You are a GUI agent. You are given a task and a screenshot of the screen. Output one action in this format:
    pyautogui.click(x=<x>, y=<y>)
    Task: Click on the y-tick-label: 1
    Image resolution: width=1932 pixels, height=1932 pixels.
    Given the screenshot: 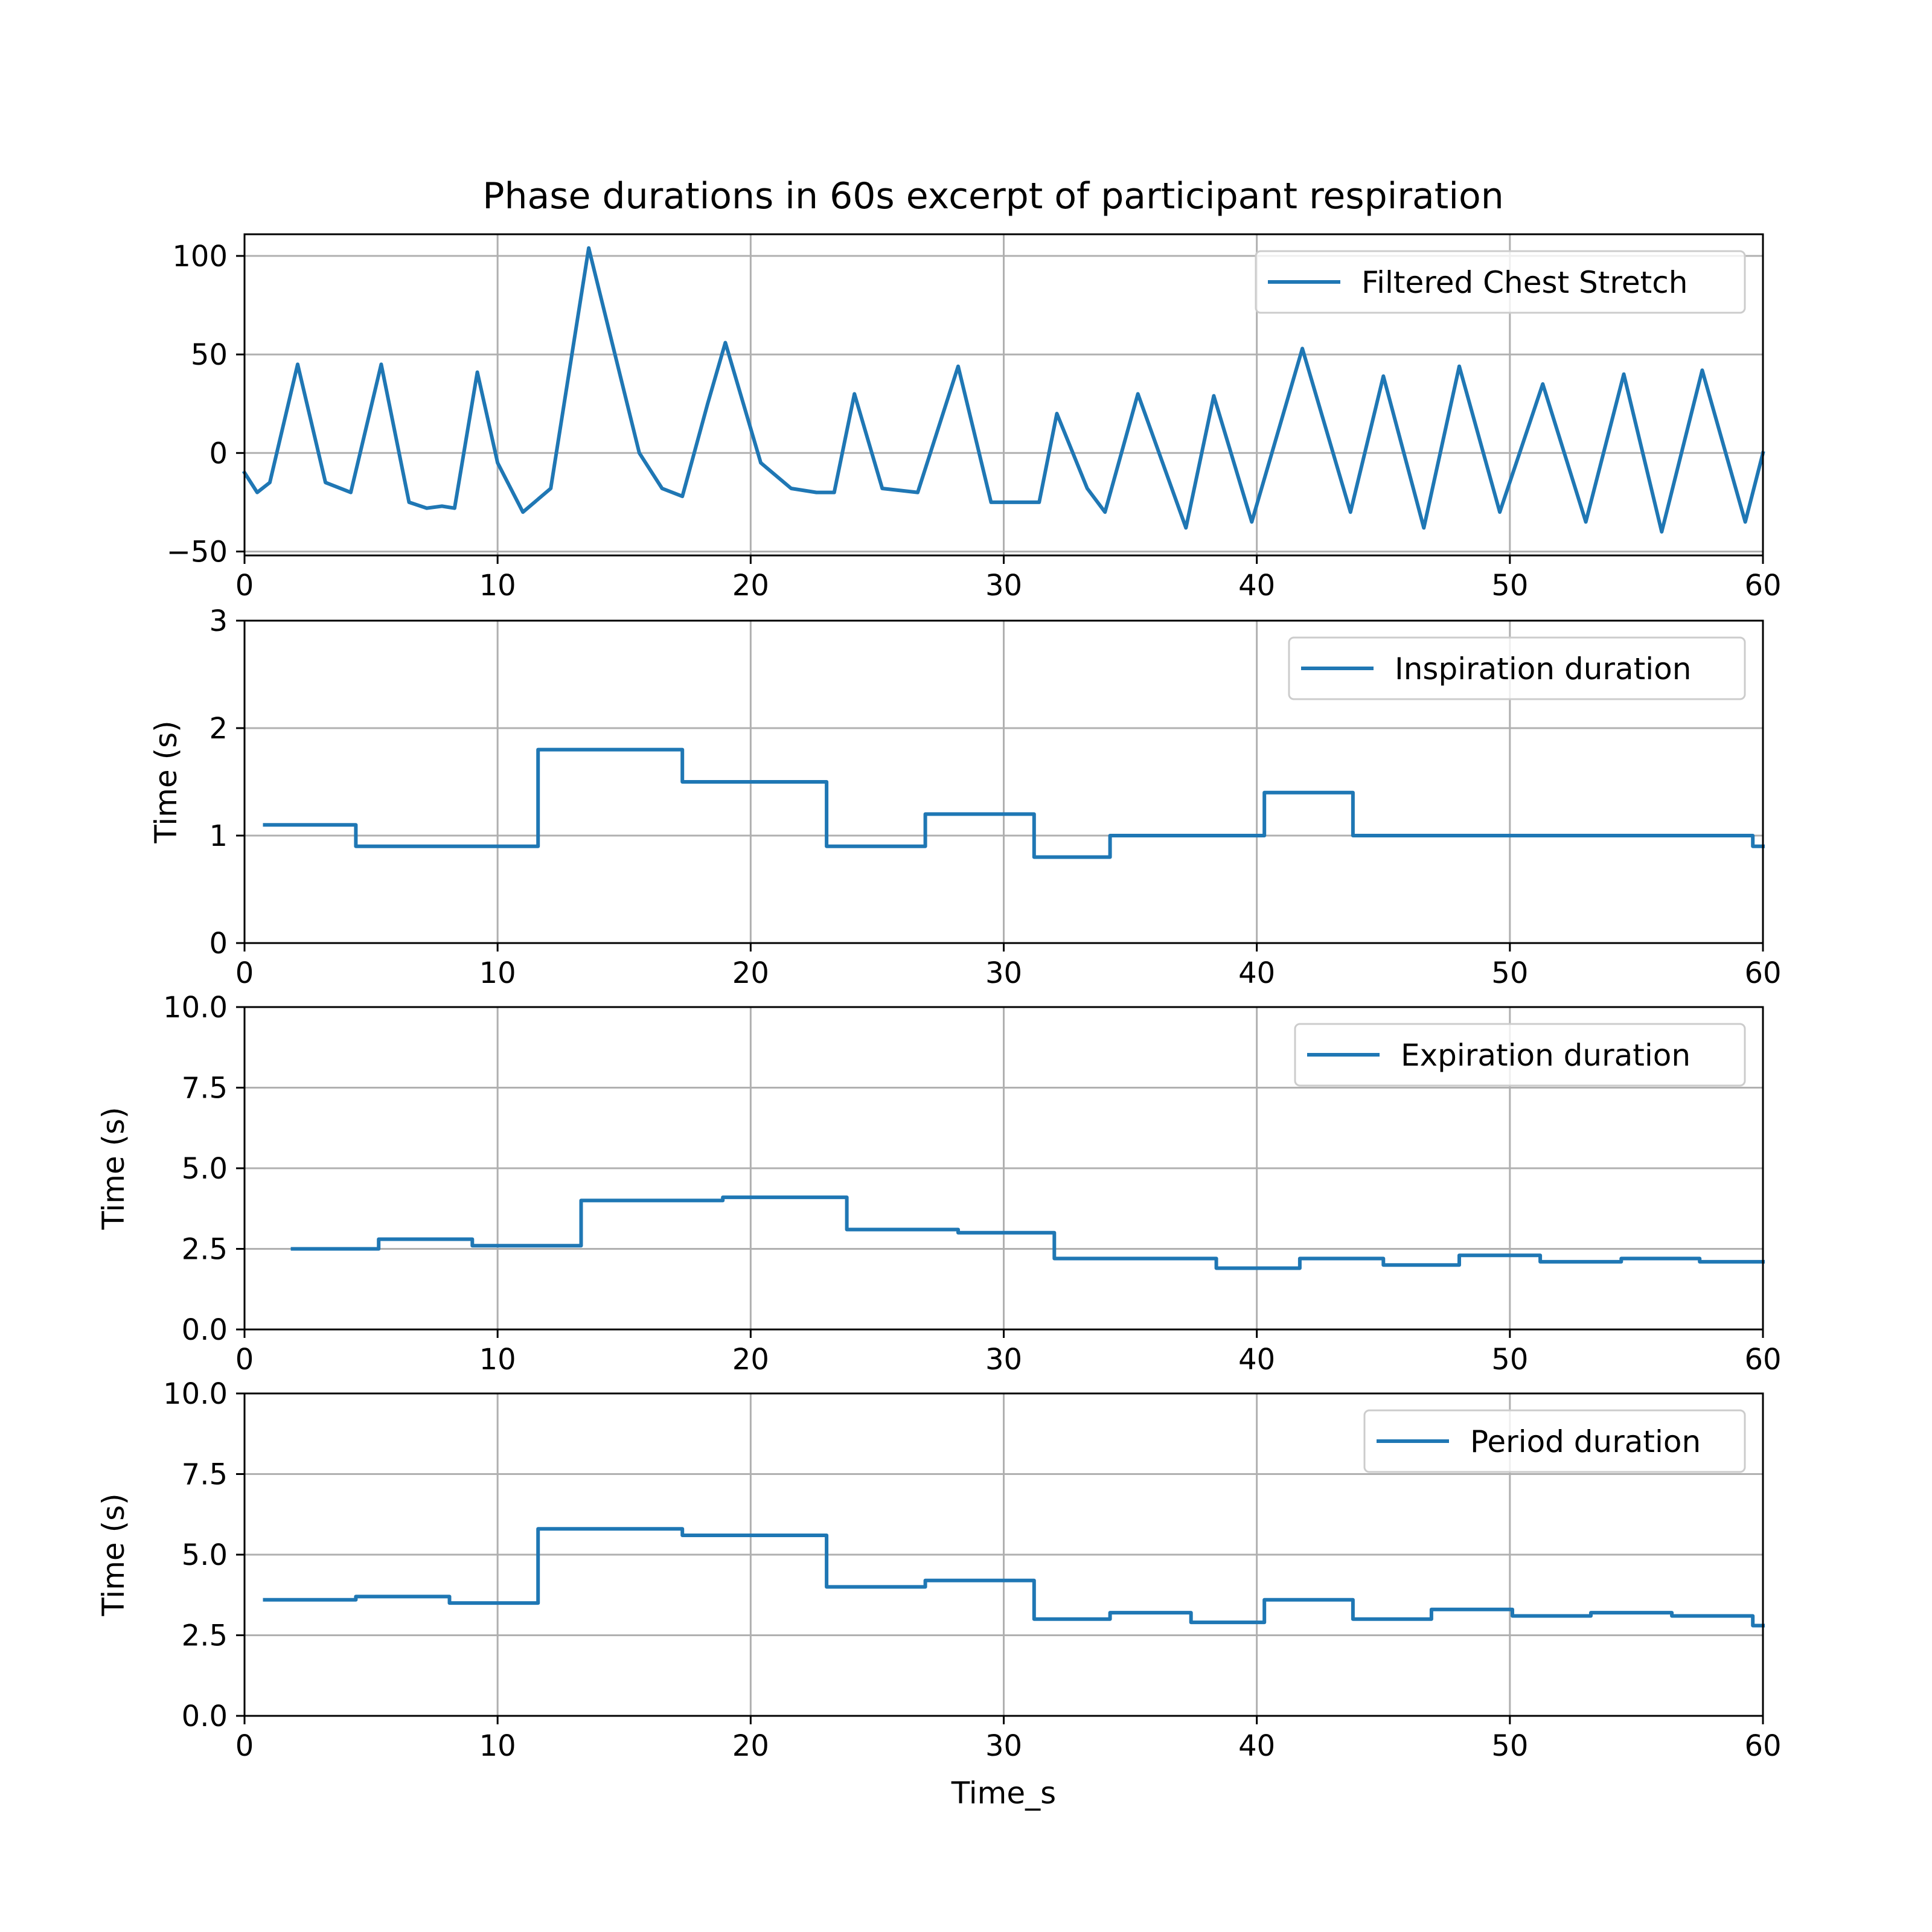 What is the action you would take?
    pyautogui.click(x=219, y=836)
    